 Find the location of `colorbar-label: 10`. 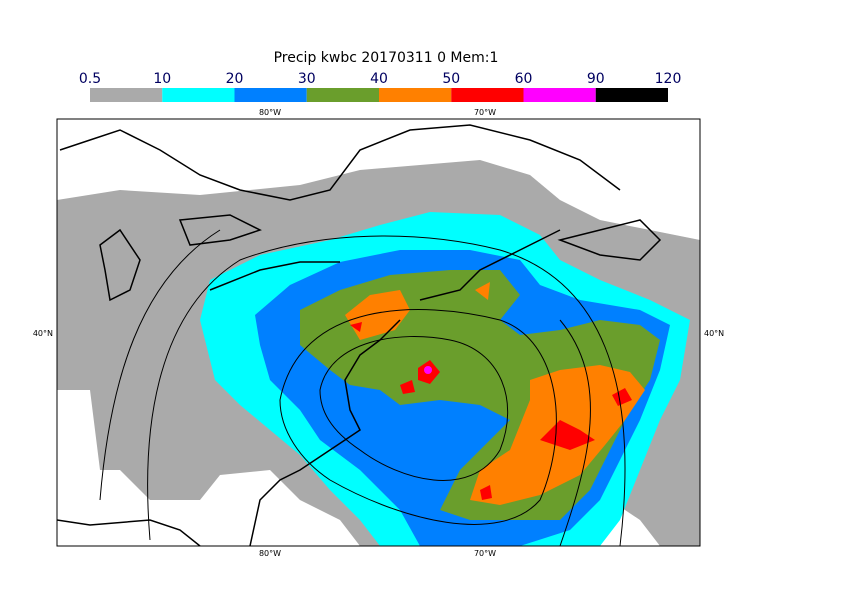

colorbar-label: 10 is located at coordinates (162, 79).